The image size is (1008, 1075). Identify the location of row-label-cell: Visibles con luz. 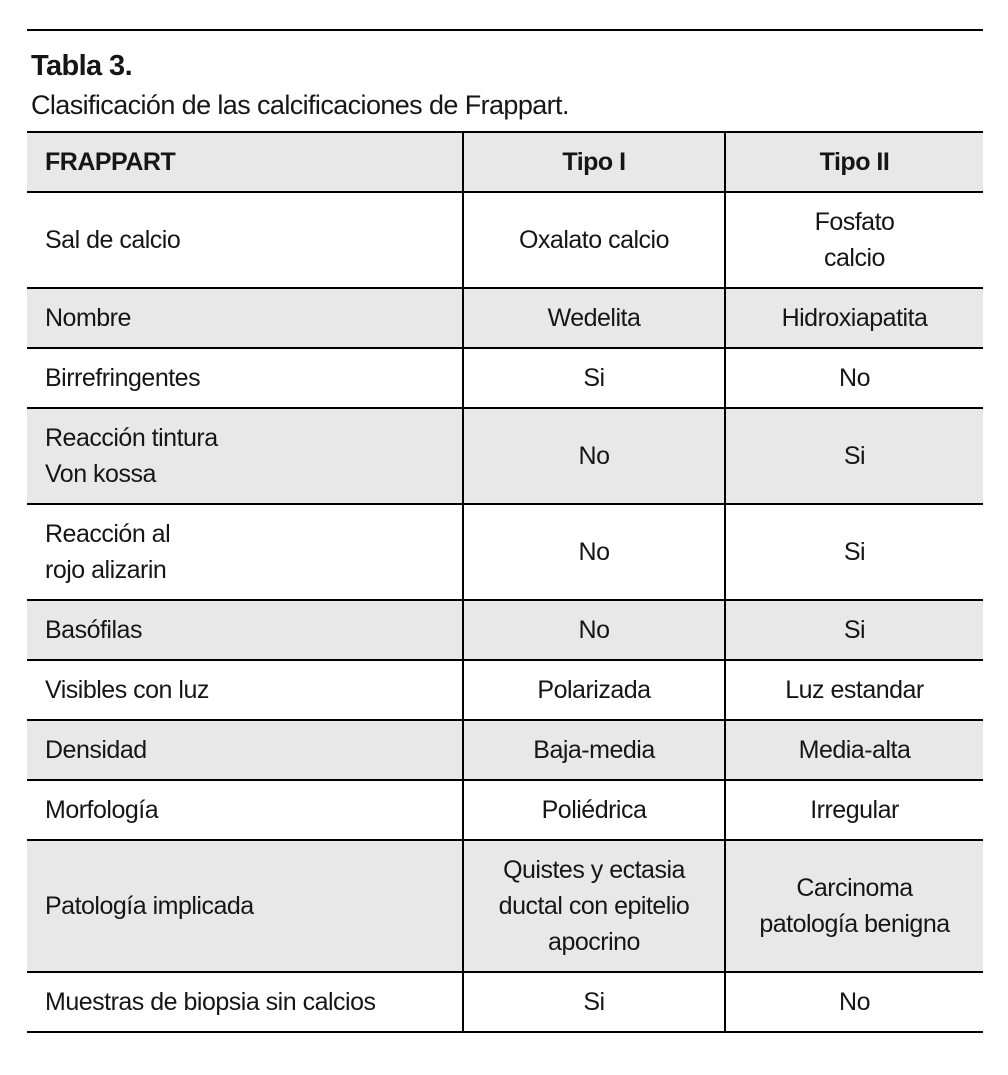
(127, 690).